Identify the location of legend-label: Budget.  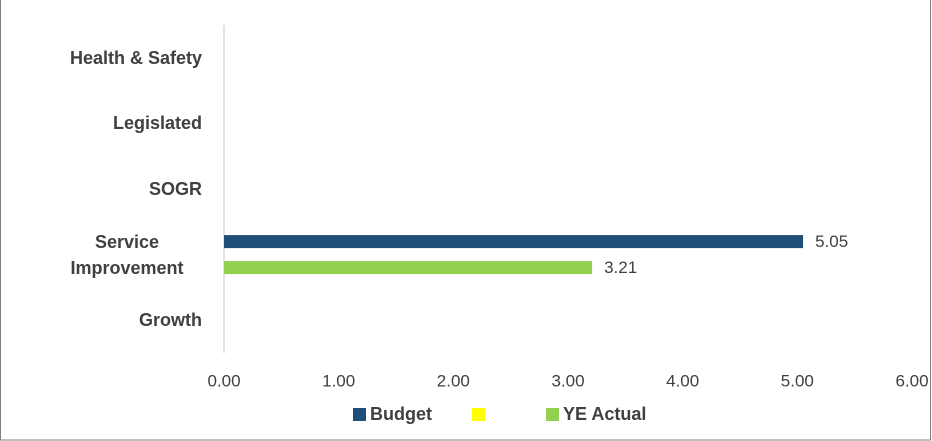
(401, 414).